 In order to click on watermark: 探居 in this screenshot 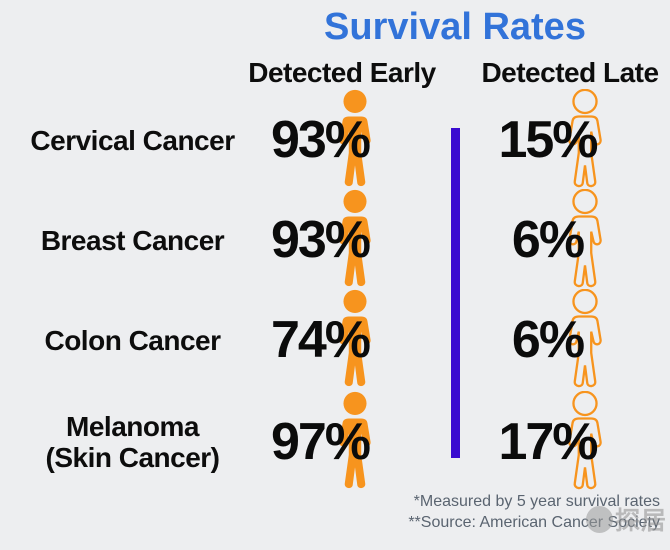, I will do `click(626, 519)`.